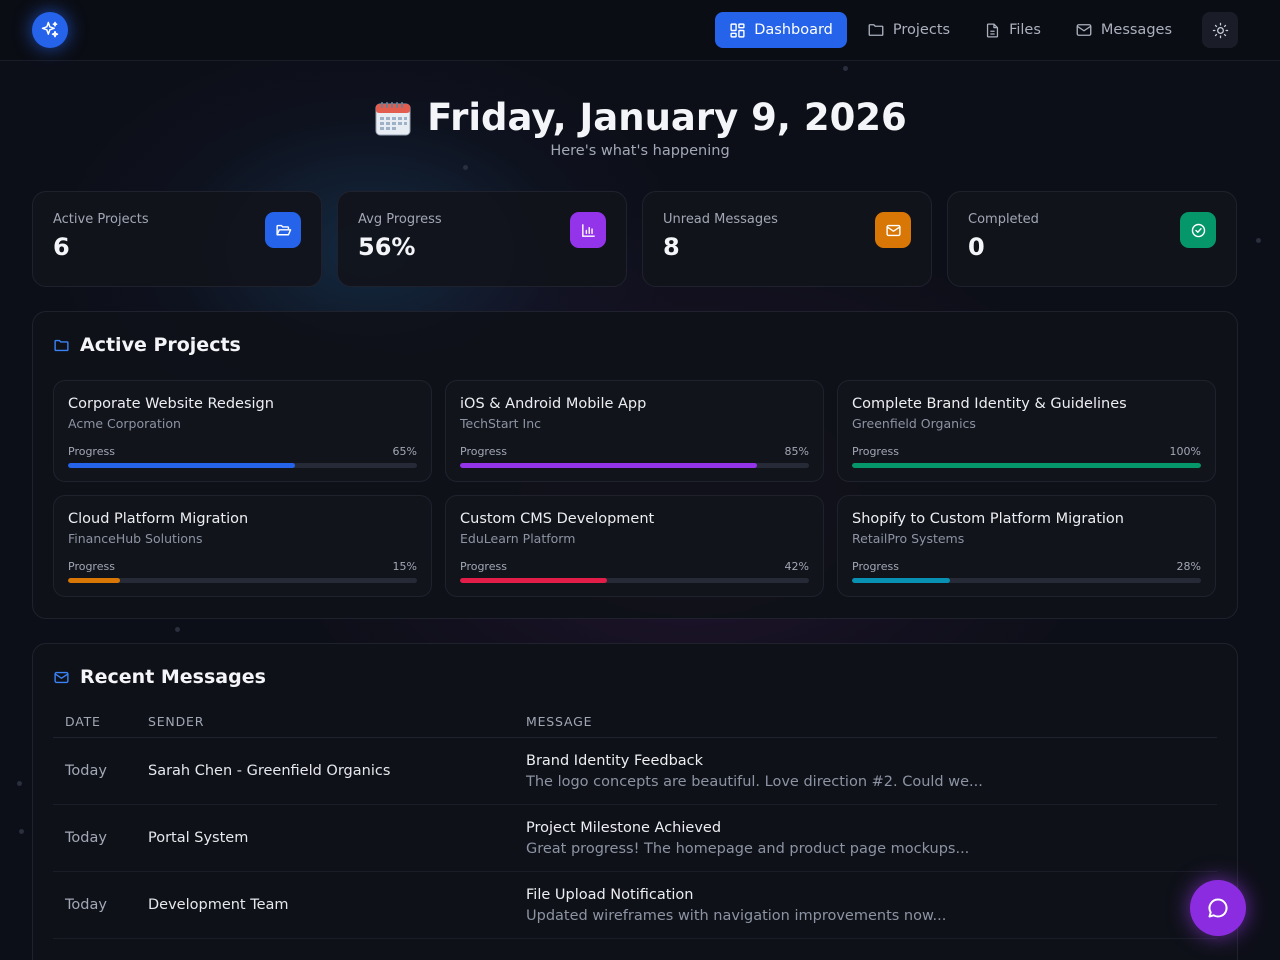 The image size is (1280, 960). I want to click on progress-value: 28%, so click(1188, 566).